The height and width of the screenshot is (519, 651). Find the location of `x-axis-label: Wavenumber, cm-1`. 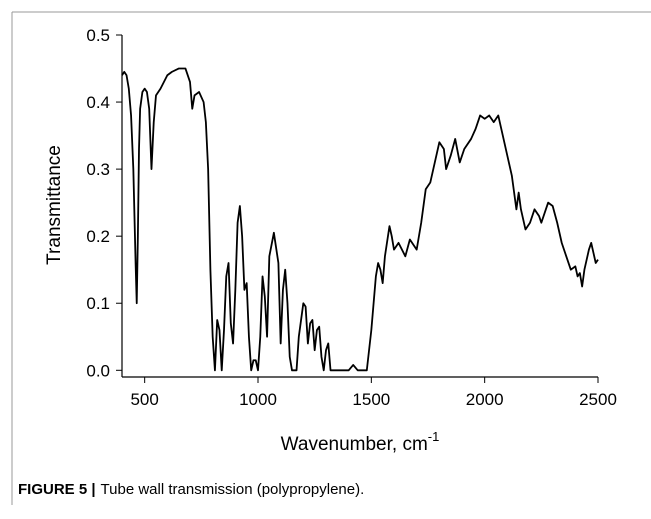

x-axis-label: Wavenumber, cm-1 is located at coordinates (360, 442).